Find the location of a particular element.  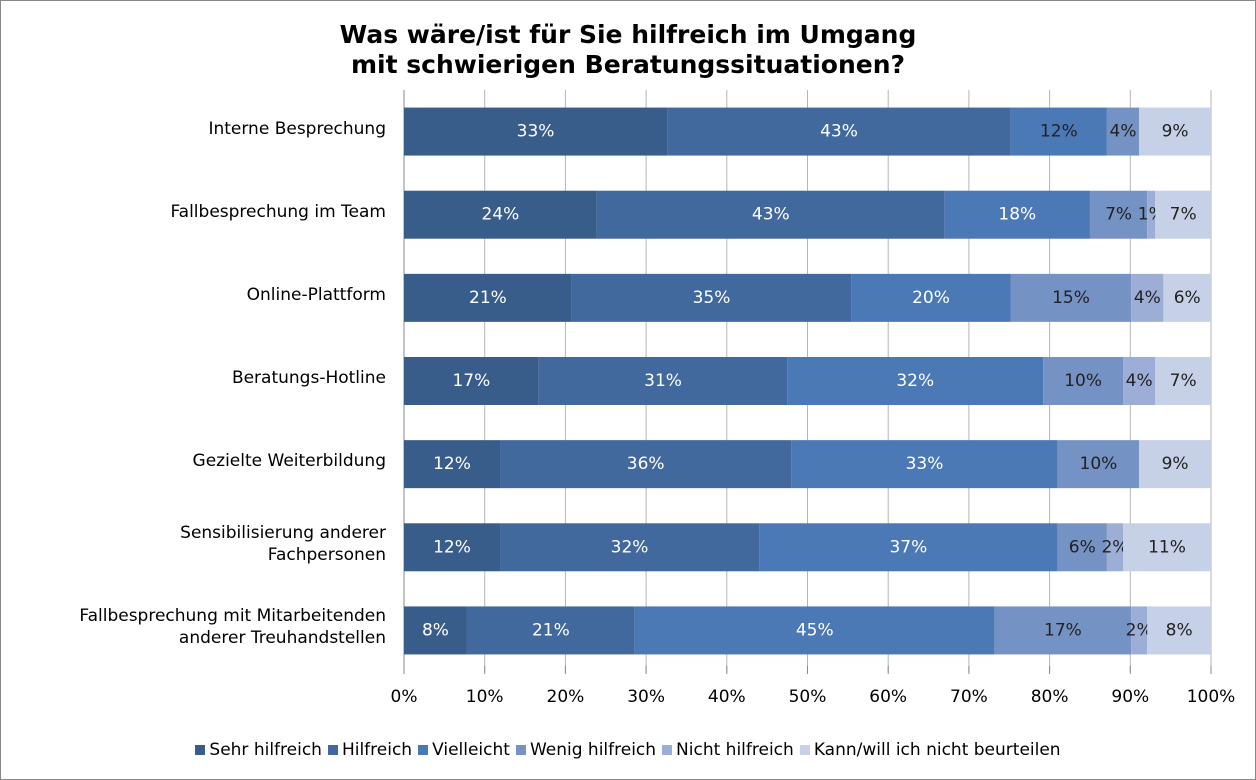

legend-item: Wenig hilfreich is located at coordinates (585, 750).